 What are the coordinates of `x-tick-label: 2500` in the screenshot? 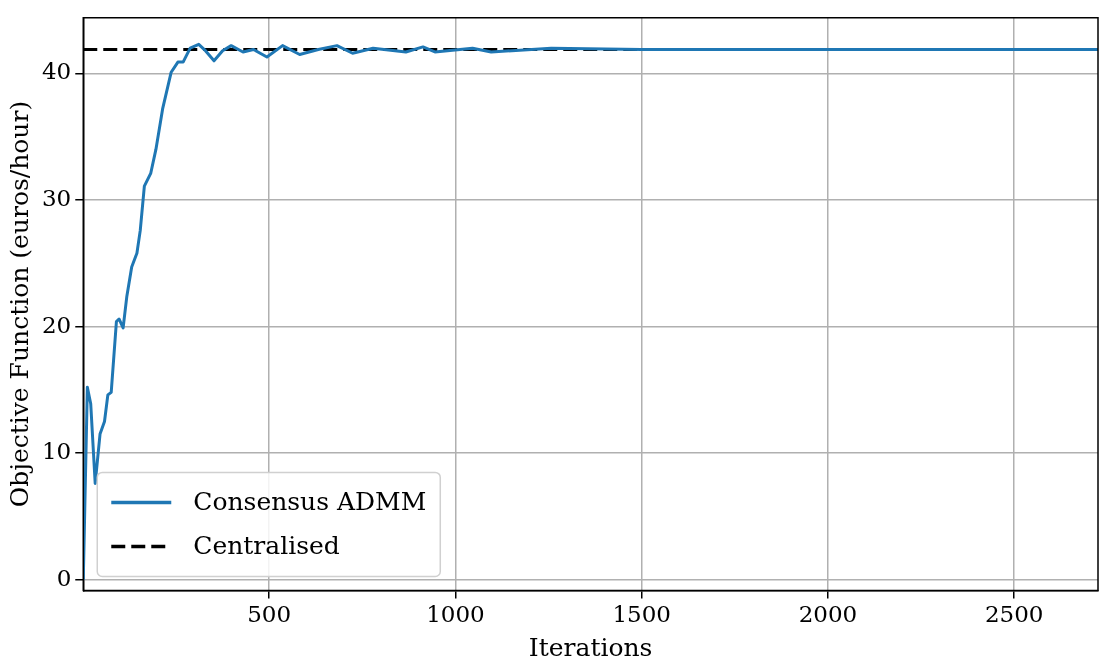 It's located at (1014, 614).